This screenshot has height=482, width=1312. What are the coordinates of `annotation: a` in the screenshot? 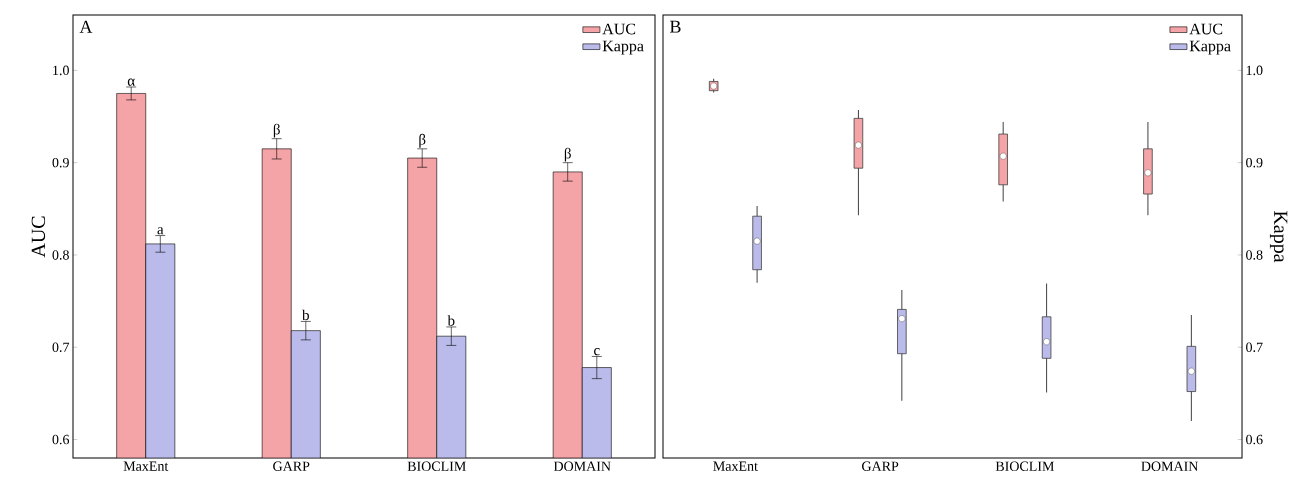 It's located at (160, 231).